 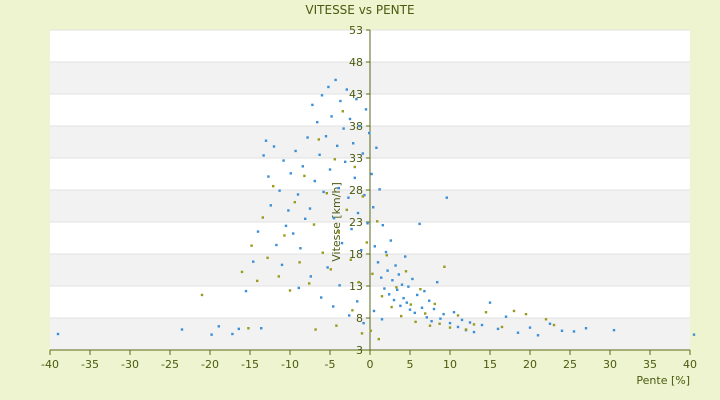 What do you see at coordinates (370, 364) in the screenshot?
I see `x-tick-label: 0` at bounding box center [370, 364].